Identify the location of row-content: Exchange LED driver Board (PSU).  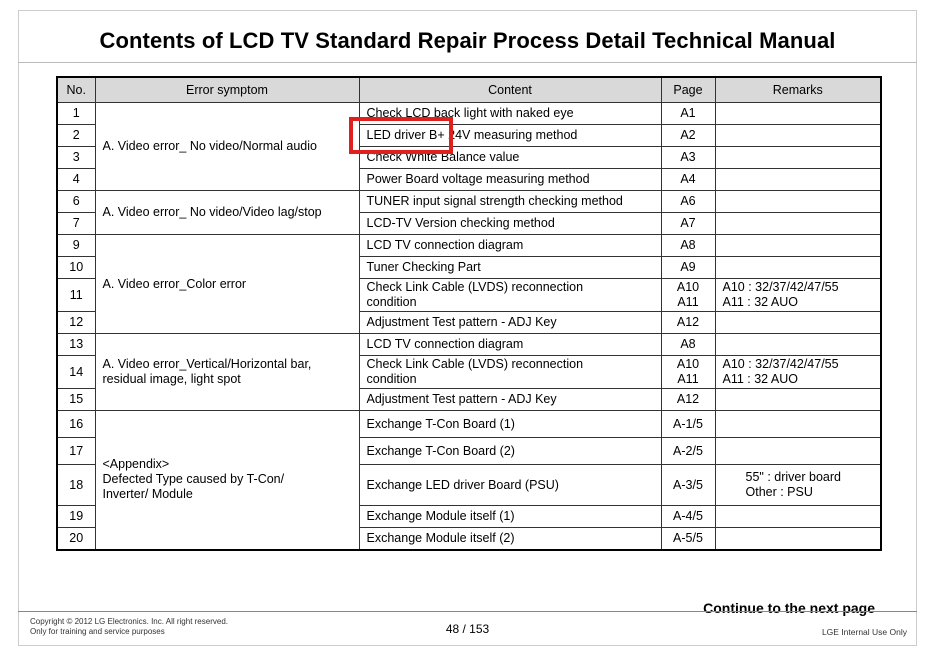
(510, 485).